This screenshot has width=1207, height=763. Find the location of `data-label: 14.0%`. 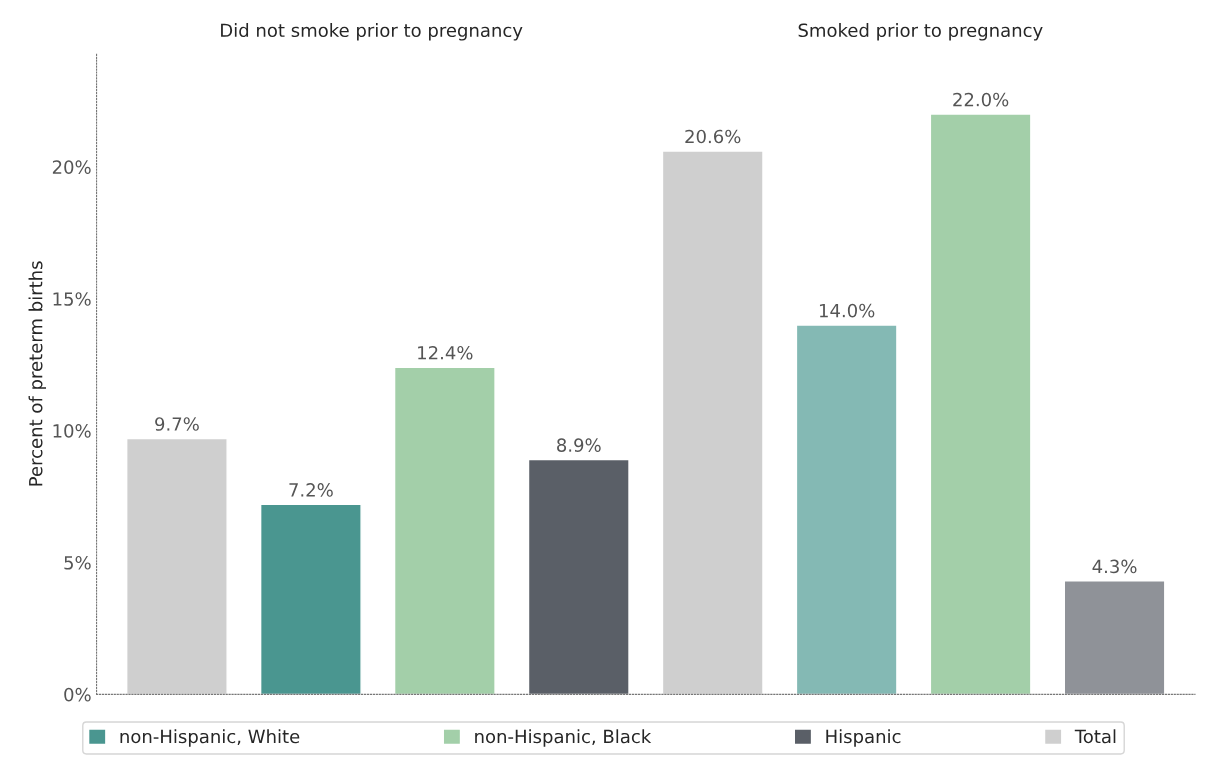

data-label: 14.0% is located at coordinates (847, 310).